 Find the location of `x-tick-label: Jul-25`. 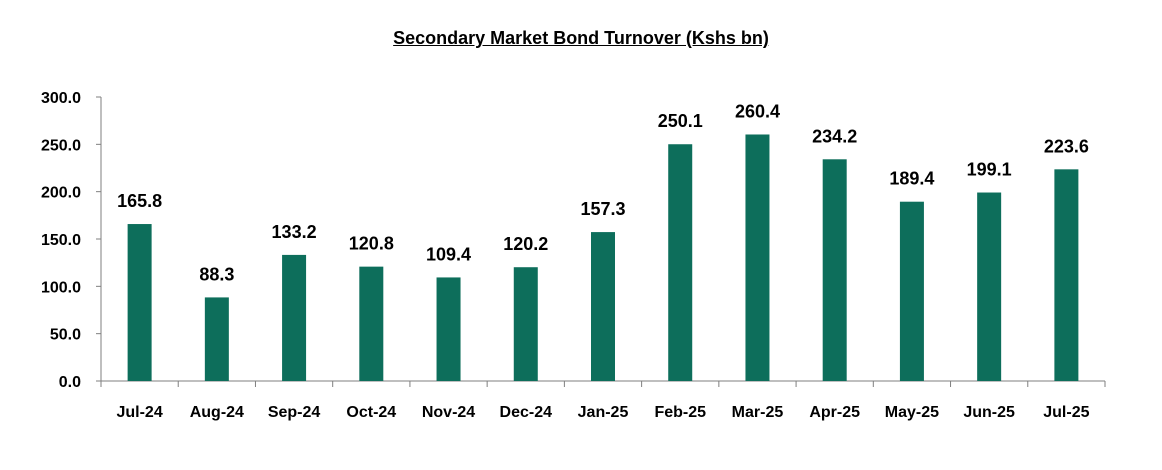

x-tick-label: Jul-25 is located at coordinates (1066, 412).